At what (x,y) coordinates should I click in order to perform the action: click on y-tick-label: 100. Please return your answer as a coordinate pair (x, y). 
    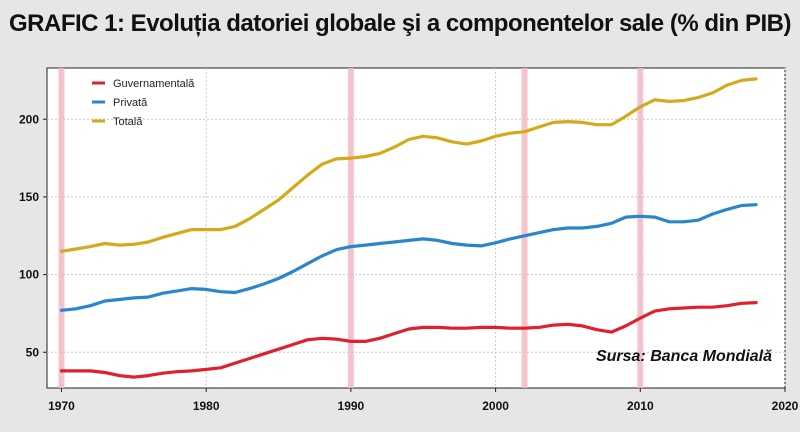
    Looking at the image, I should click on (29, 275).